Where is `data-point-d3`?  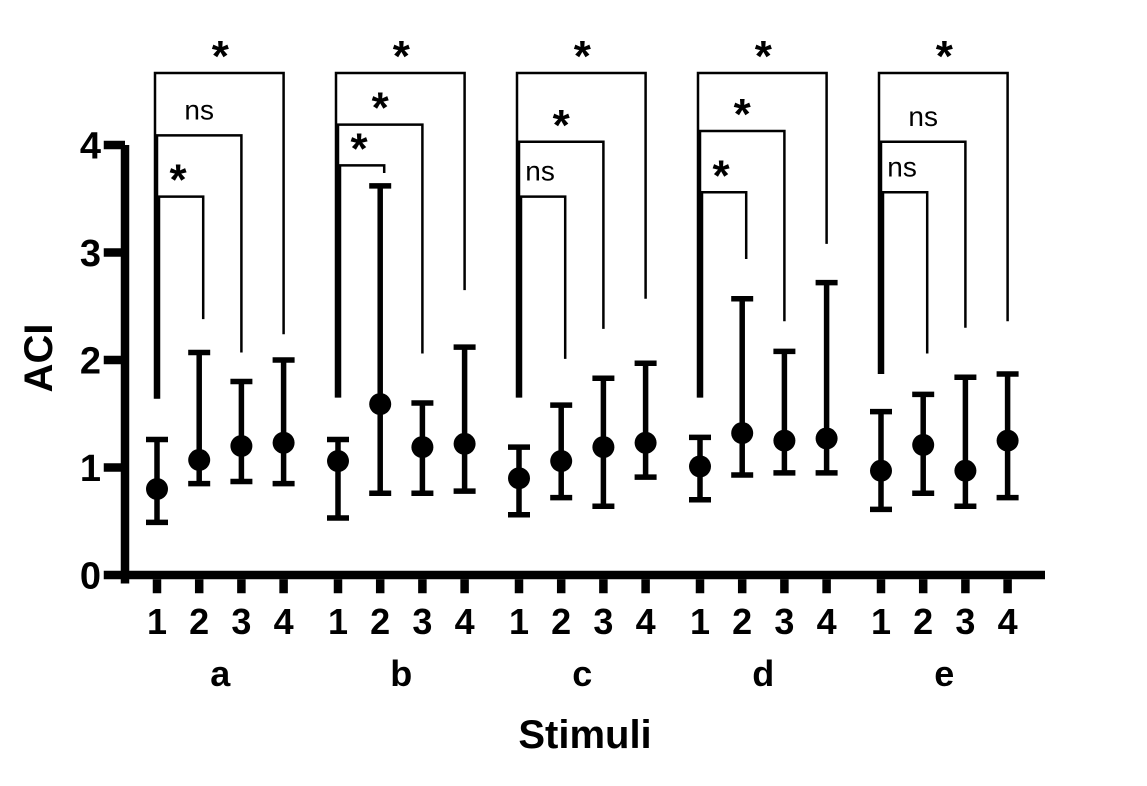
data-point-d3 is located at coordinates (784, 440).